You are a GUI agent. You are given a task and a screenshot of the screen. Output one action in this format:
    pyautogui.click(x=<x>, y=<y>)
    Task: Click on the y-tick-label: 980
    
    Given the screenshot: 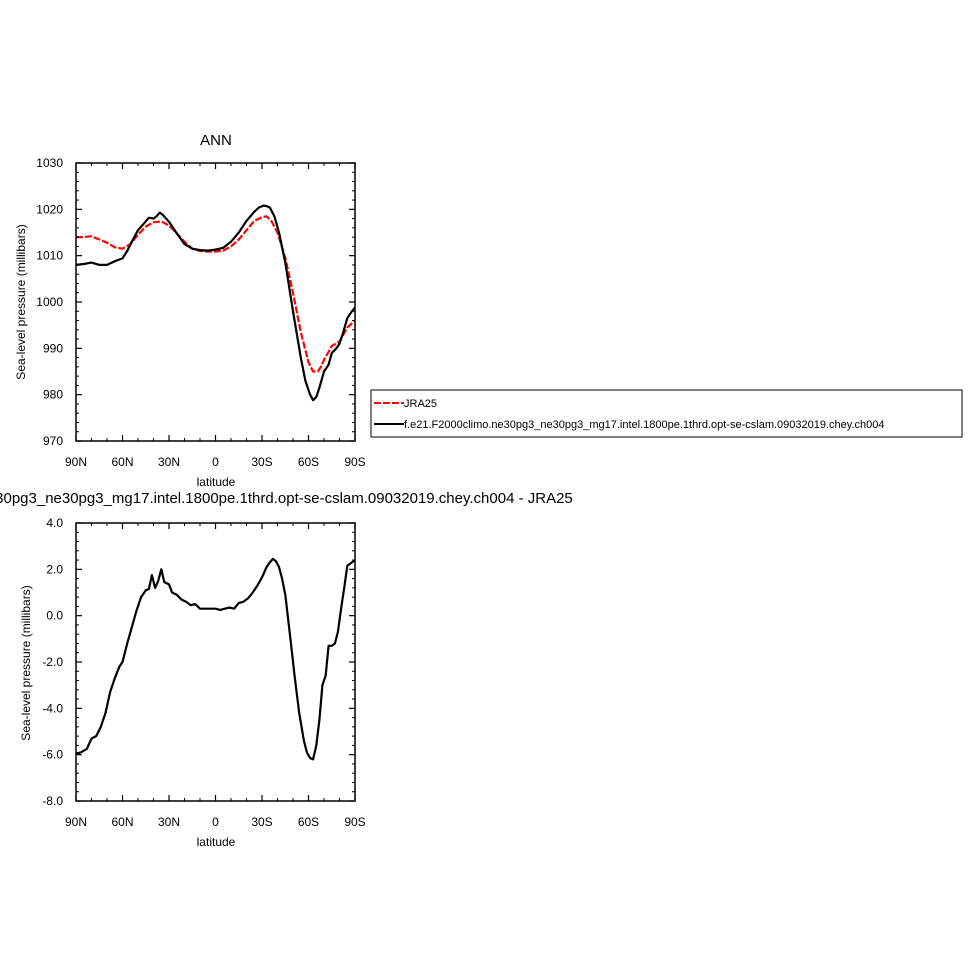 What is the action you would take?
    pyautogui.click(x=53, y=395)
    